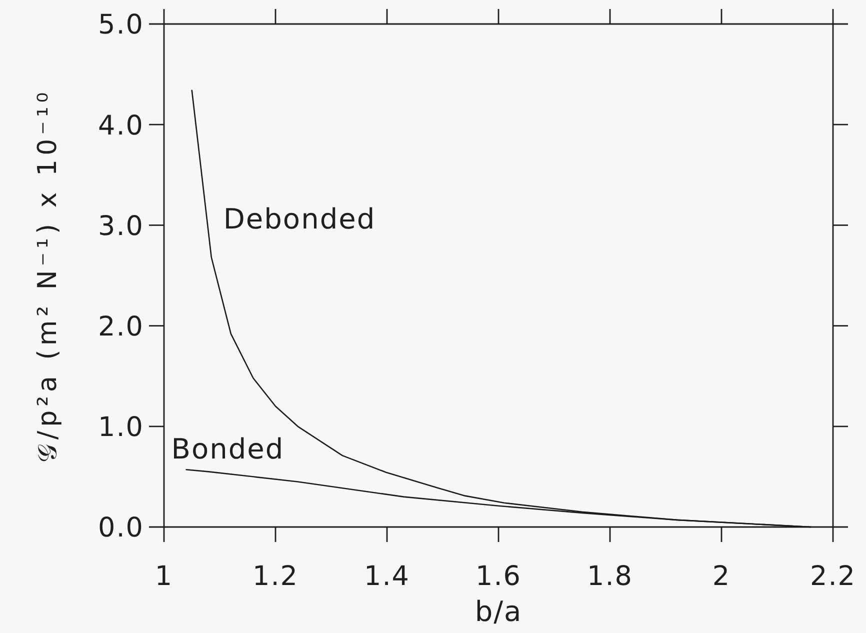 Image resolution: width=866 pixels, height=633 pixels. Describe the element at coordinates (833, 576) in the screenshot. I see `x-tick-label: 2.2` at that location.